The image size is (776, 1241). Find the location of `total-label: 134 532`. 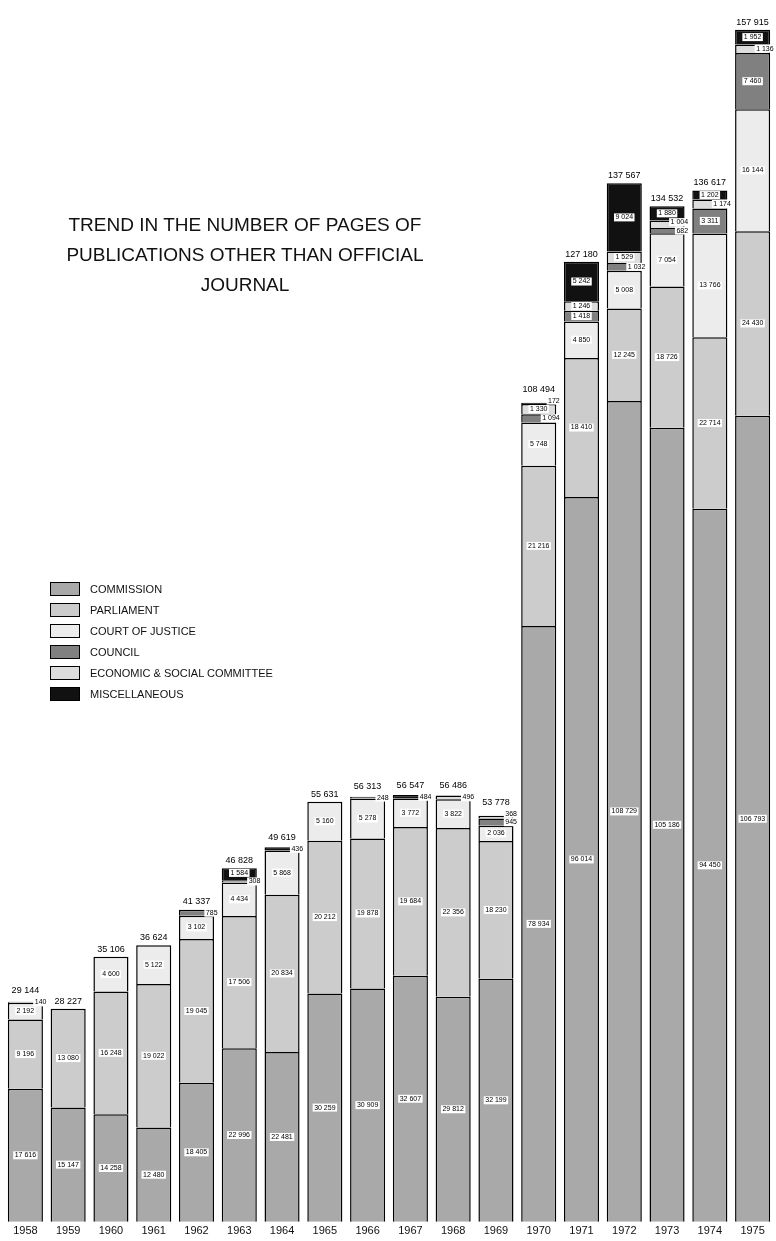

total-label: 134 532 is located at coordinates (667, 198).